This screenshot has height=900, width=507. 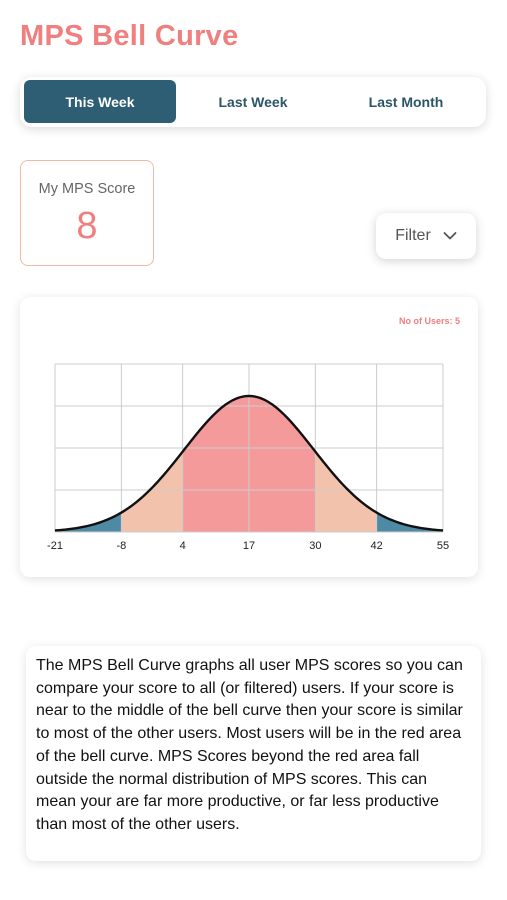 I want to click on filter-label: Filter, so click(x=413, y=235).